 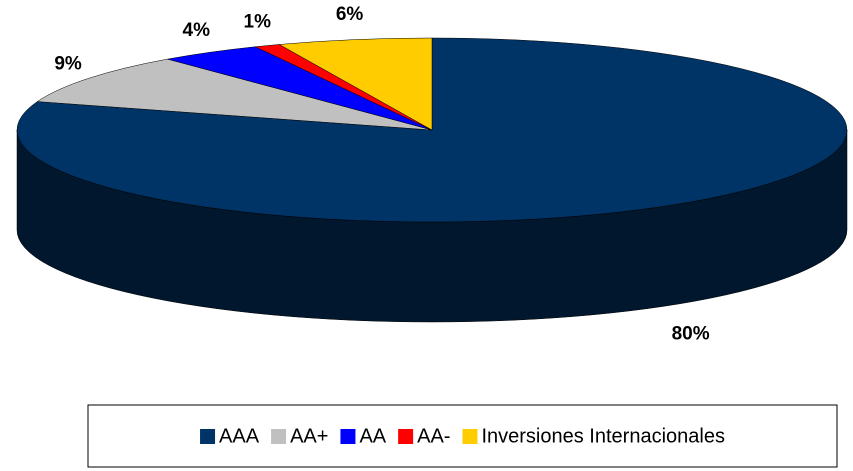 What do you see at coordinates (258, 22) in the screenshot?
I see `data-label: 1%` at bounding box center [258, 22].